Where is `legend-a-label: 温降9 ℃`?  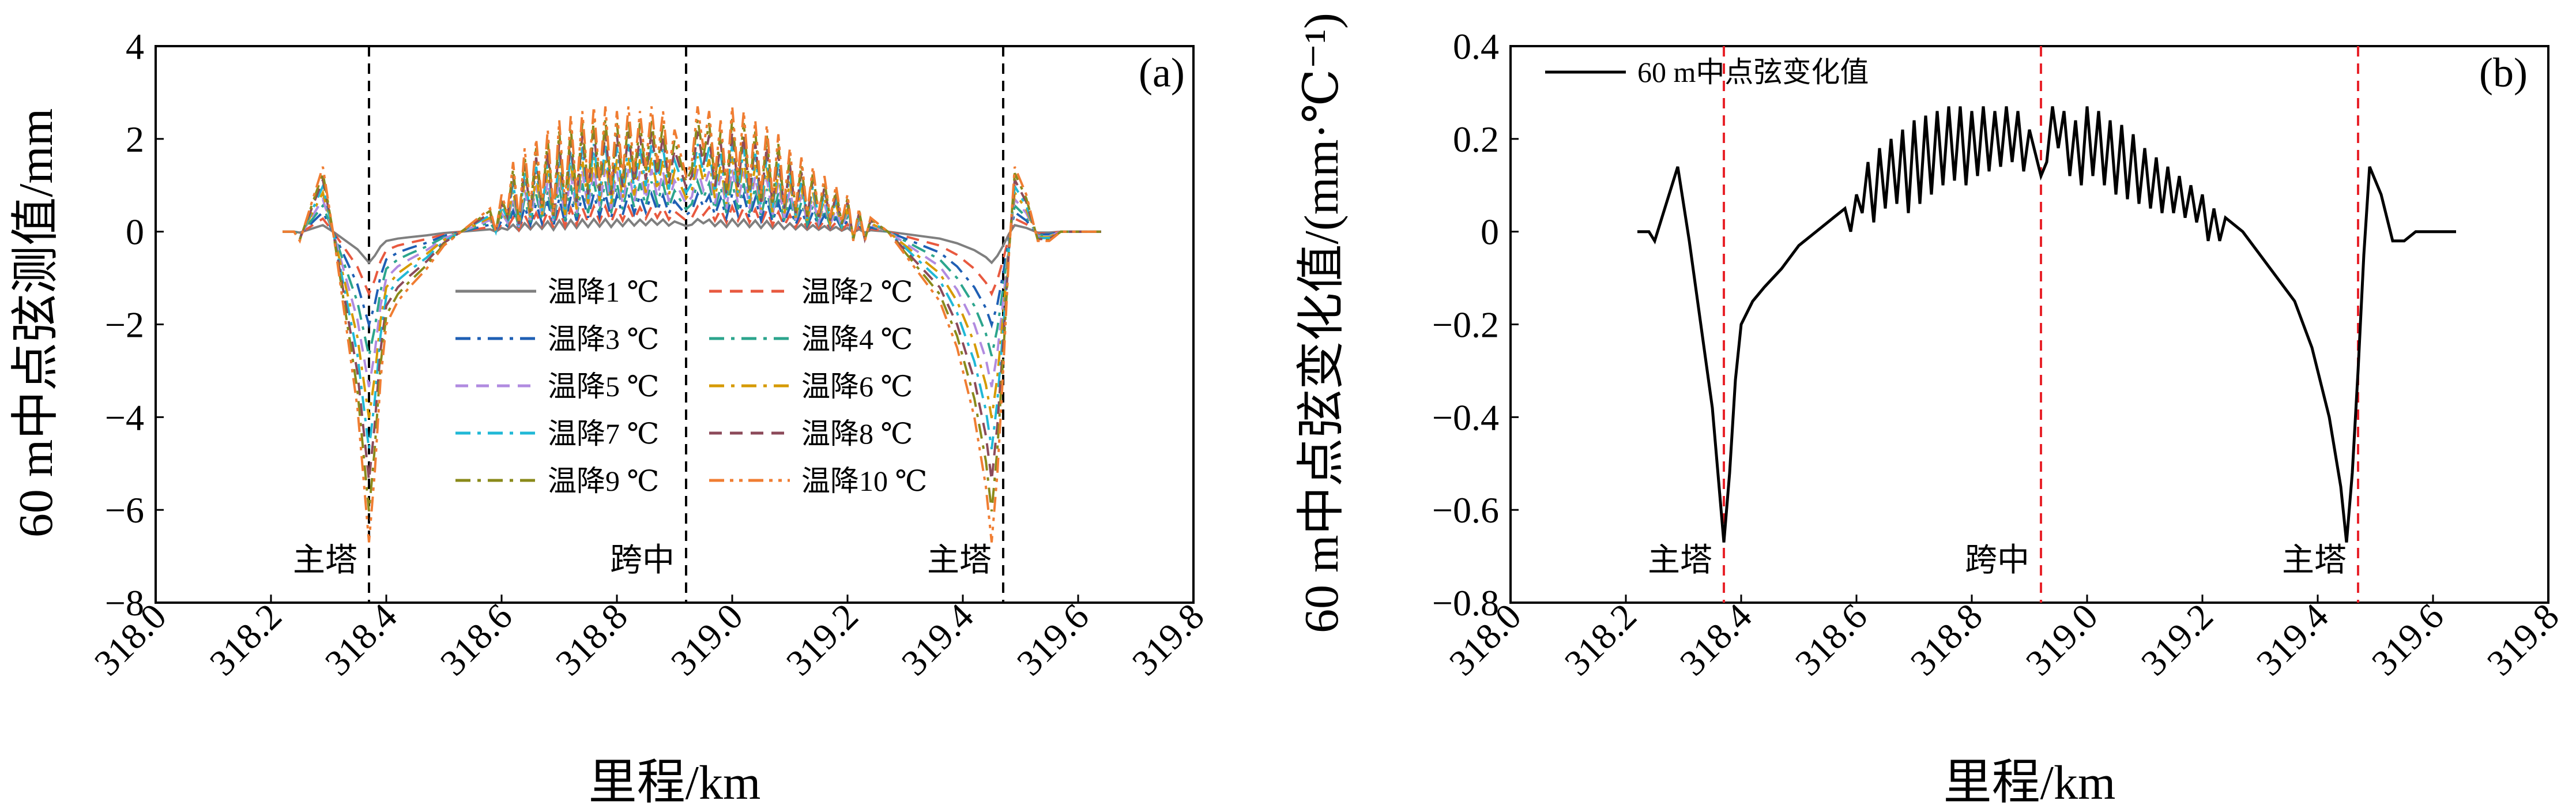 legend-a-label: 温降9 ℃ is located at coordinates (603, 481).